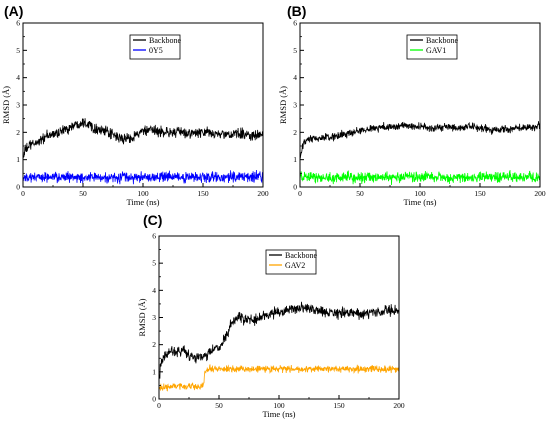 The image size is (550, 423). I want to click on series-line-gav1, so click(420, 177).